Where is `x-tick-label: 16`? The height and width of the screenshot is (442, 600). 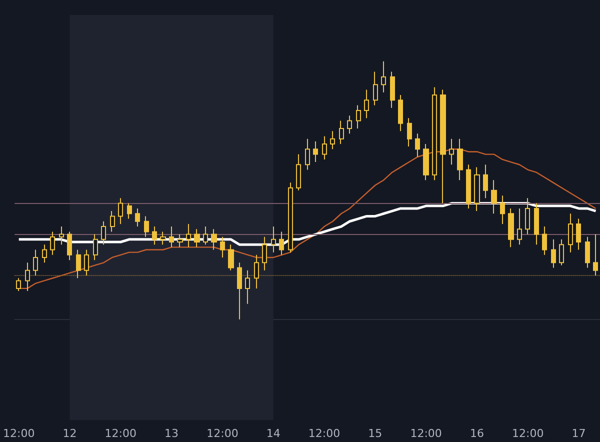
x-tick-label: 16 is located at coordinates (477, 433).